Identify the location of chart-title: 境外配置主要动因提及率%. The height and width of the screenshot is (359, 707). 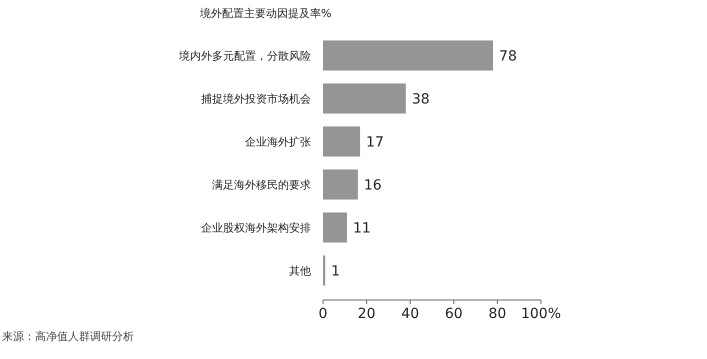
(265, 13).